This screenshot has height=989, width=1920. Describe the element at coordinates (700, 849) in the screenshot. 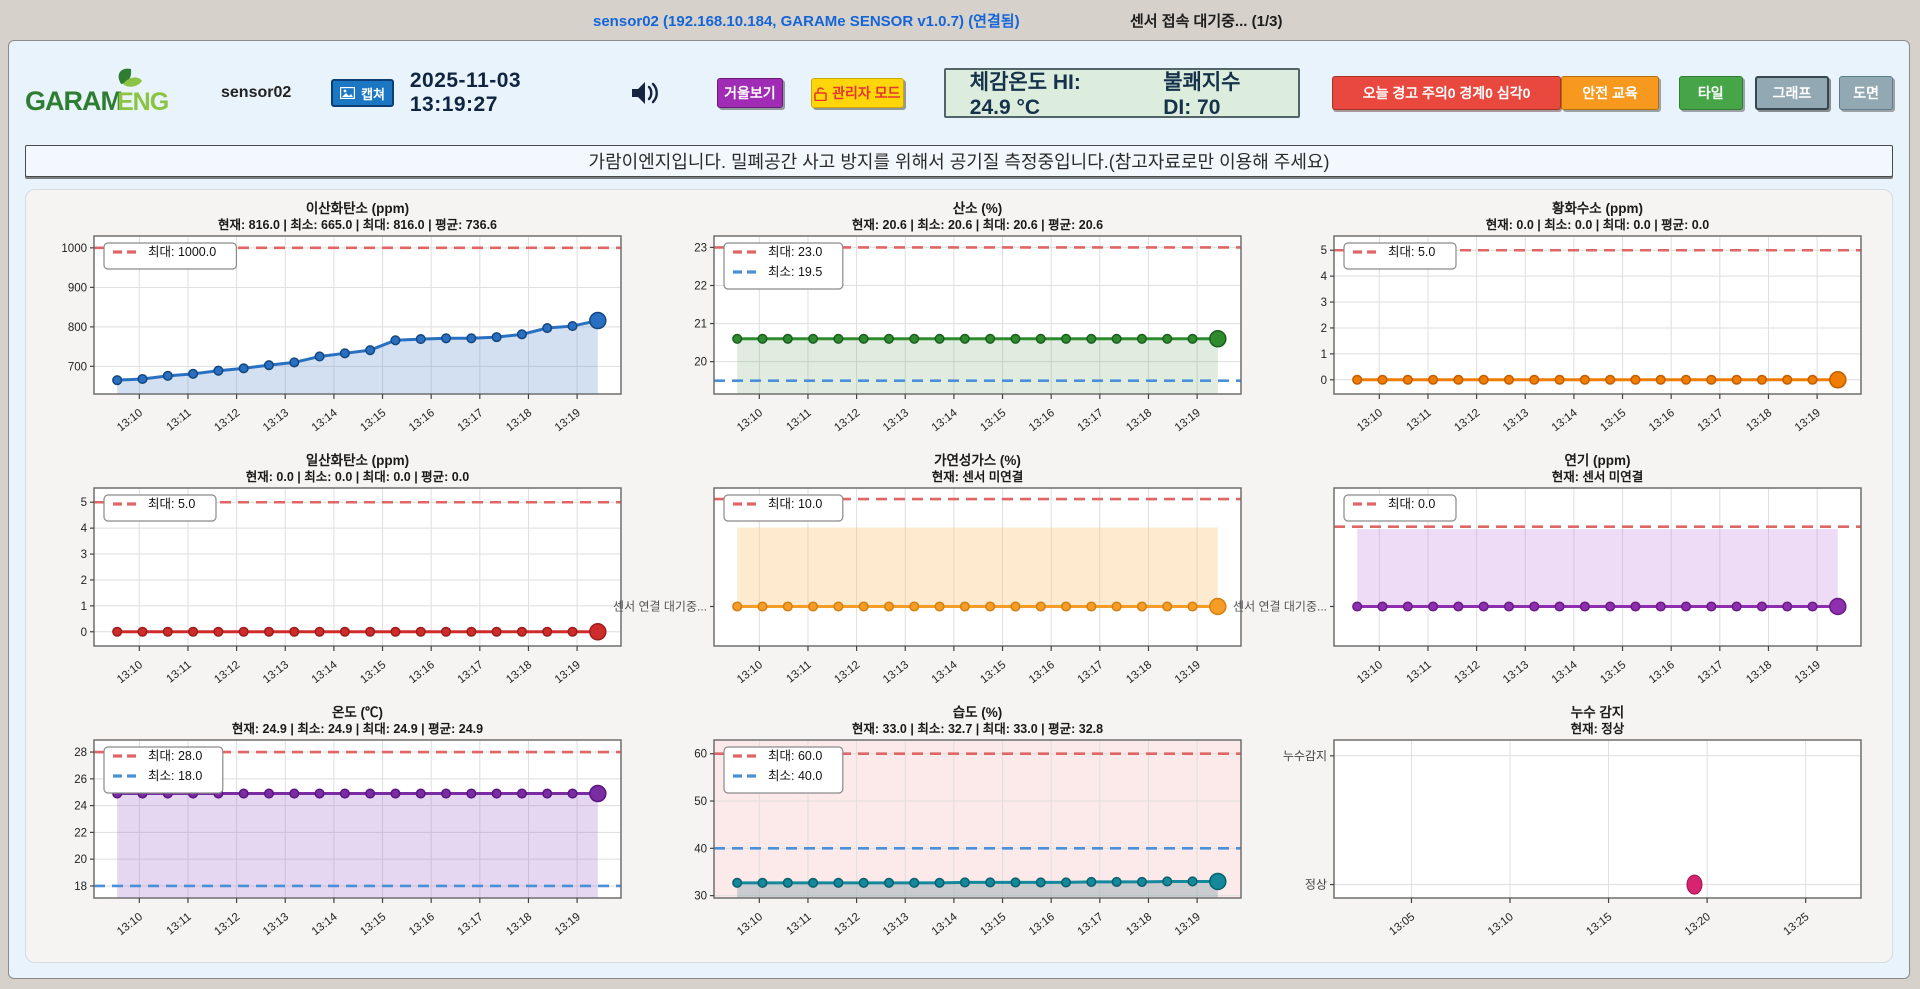

I see `svg-text: 40` at that location.